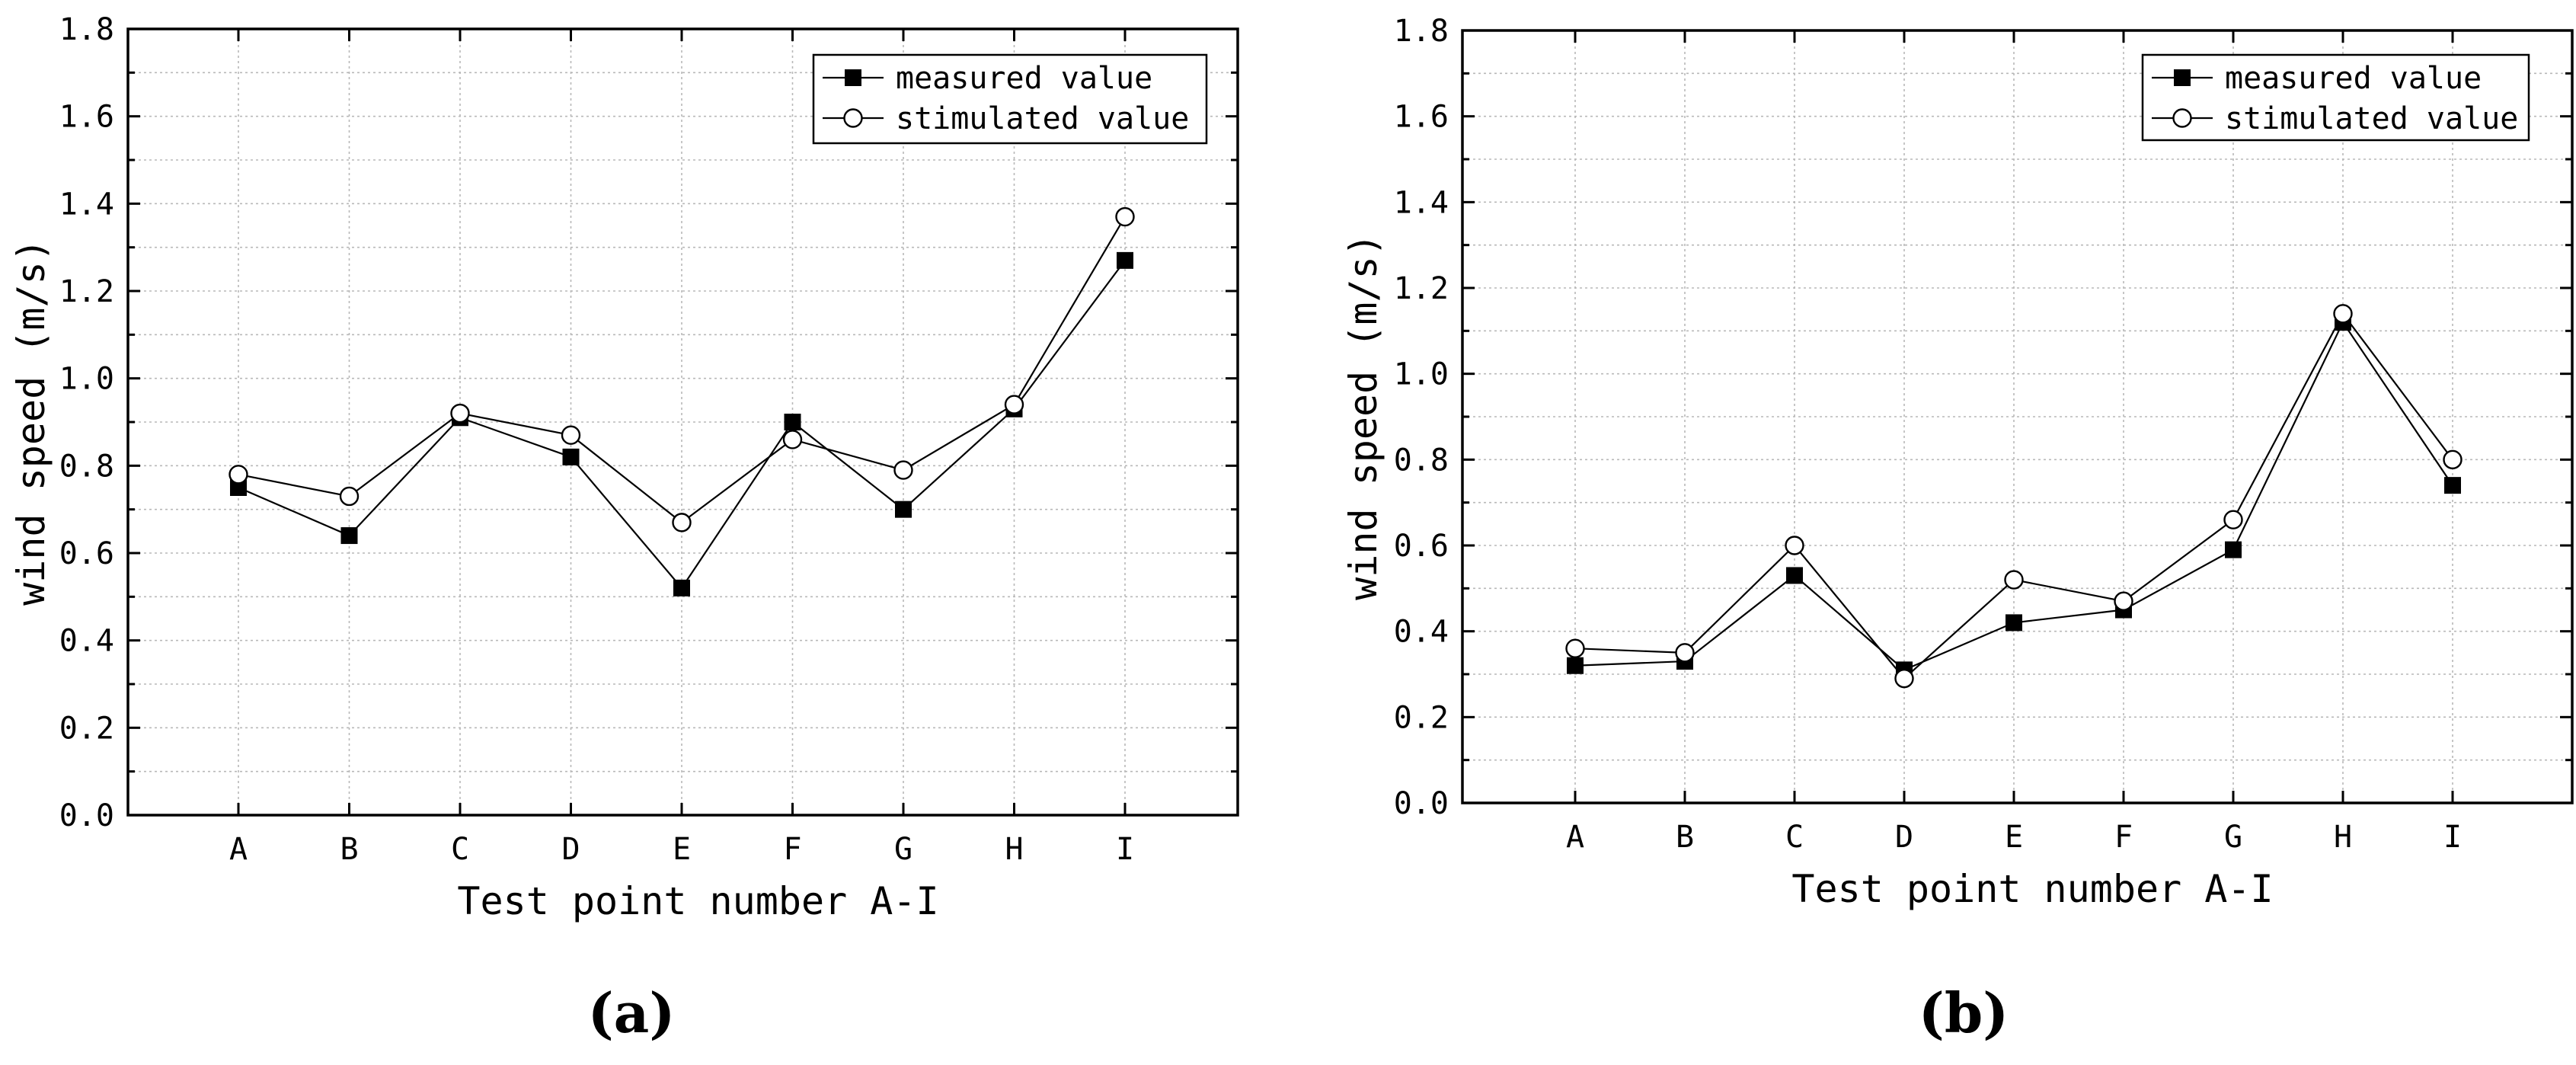  Describe the element at coordinates (1964, 1012) in the screenshot. I see `panel-label: (b)` at that location.